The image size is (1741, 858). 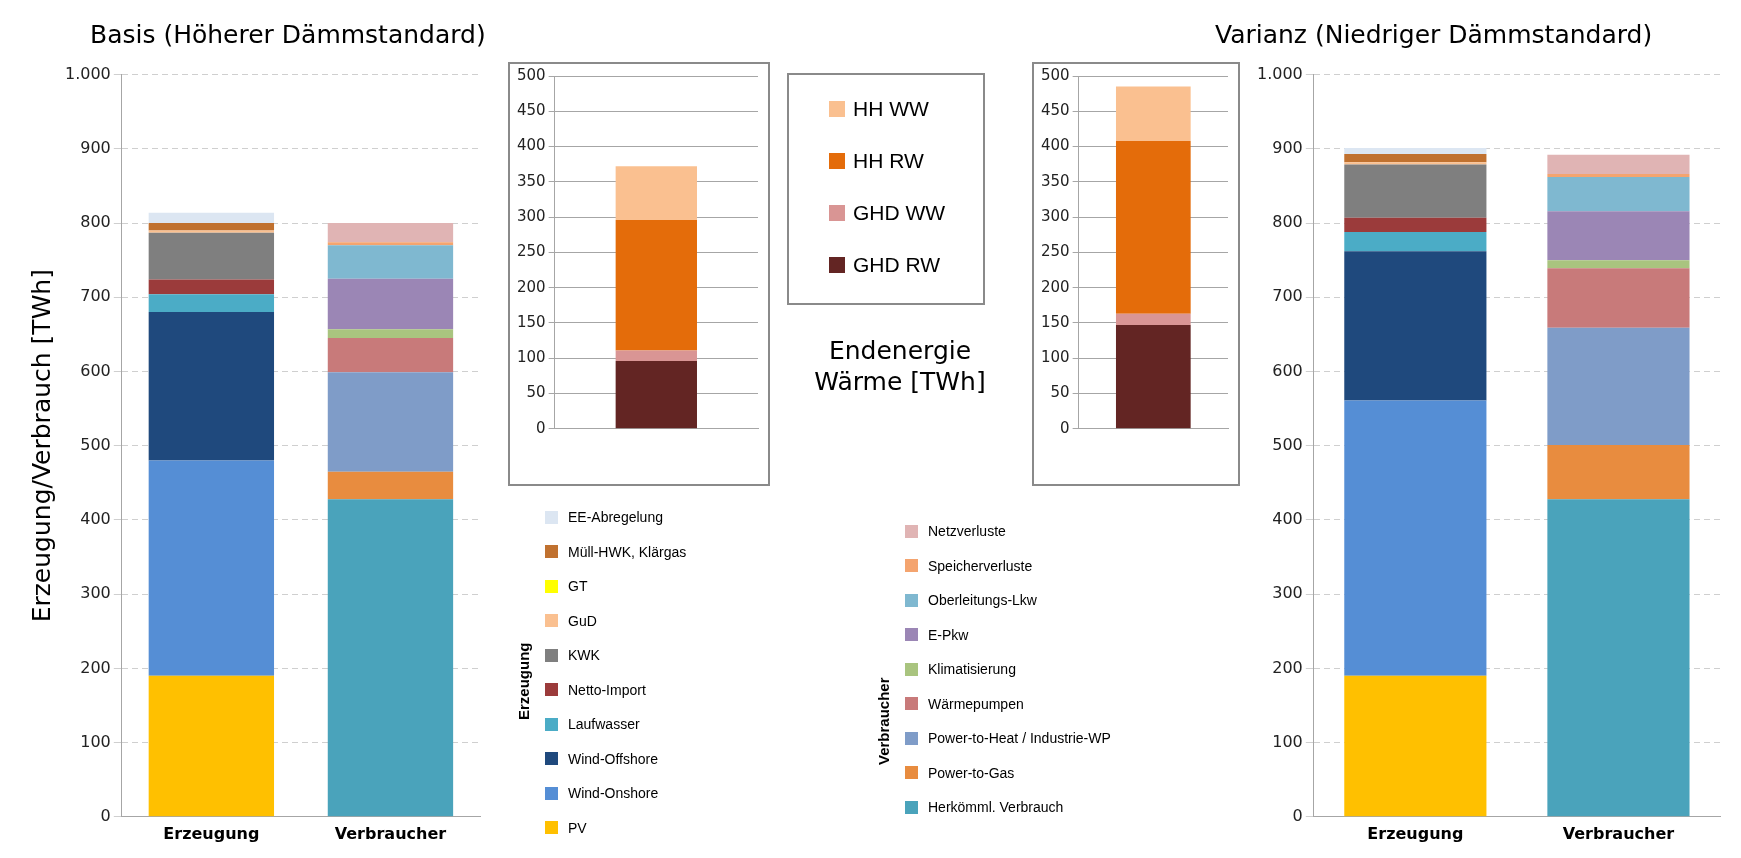 I want to click on legend-label: KWK, so click(x=584, y=655).